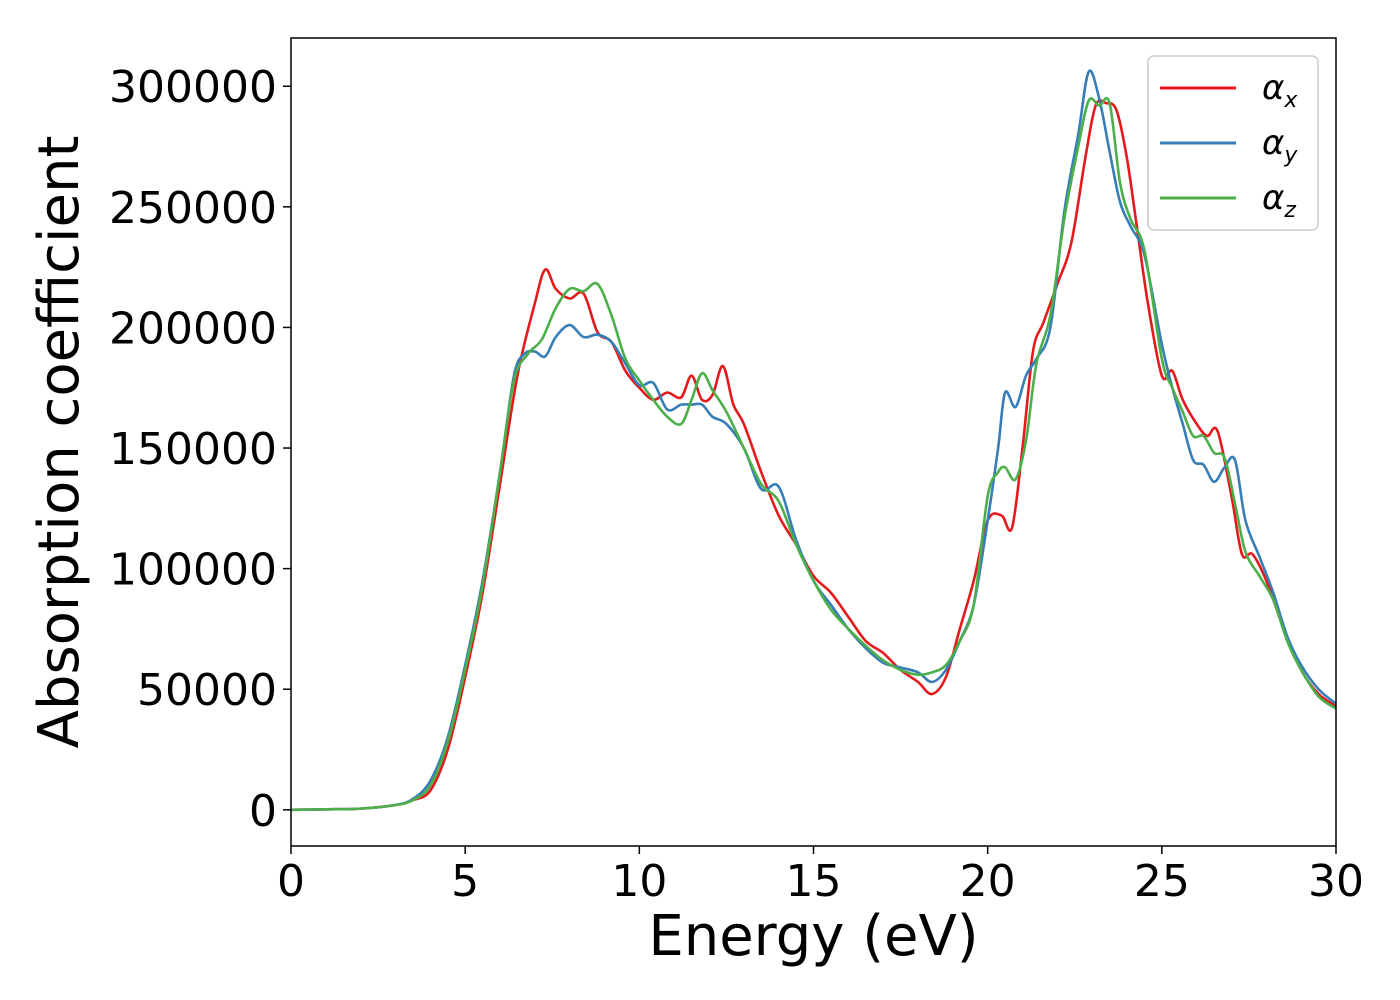 The height and width of the screenshot is (1000, 1400). What do you see at coordinates (291, 881) in the screenshot?
I see `x-tick-label: 0` at bounding box center [291, 881].